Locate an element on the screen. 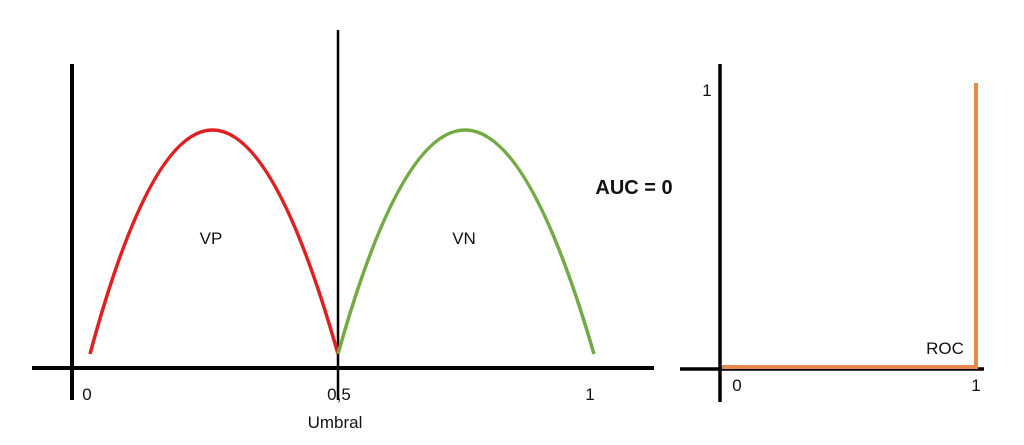 The width and height of the screenshot is (1024, 445). roc-curve-label: ROC is located at coordinates (945, 348).